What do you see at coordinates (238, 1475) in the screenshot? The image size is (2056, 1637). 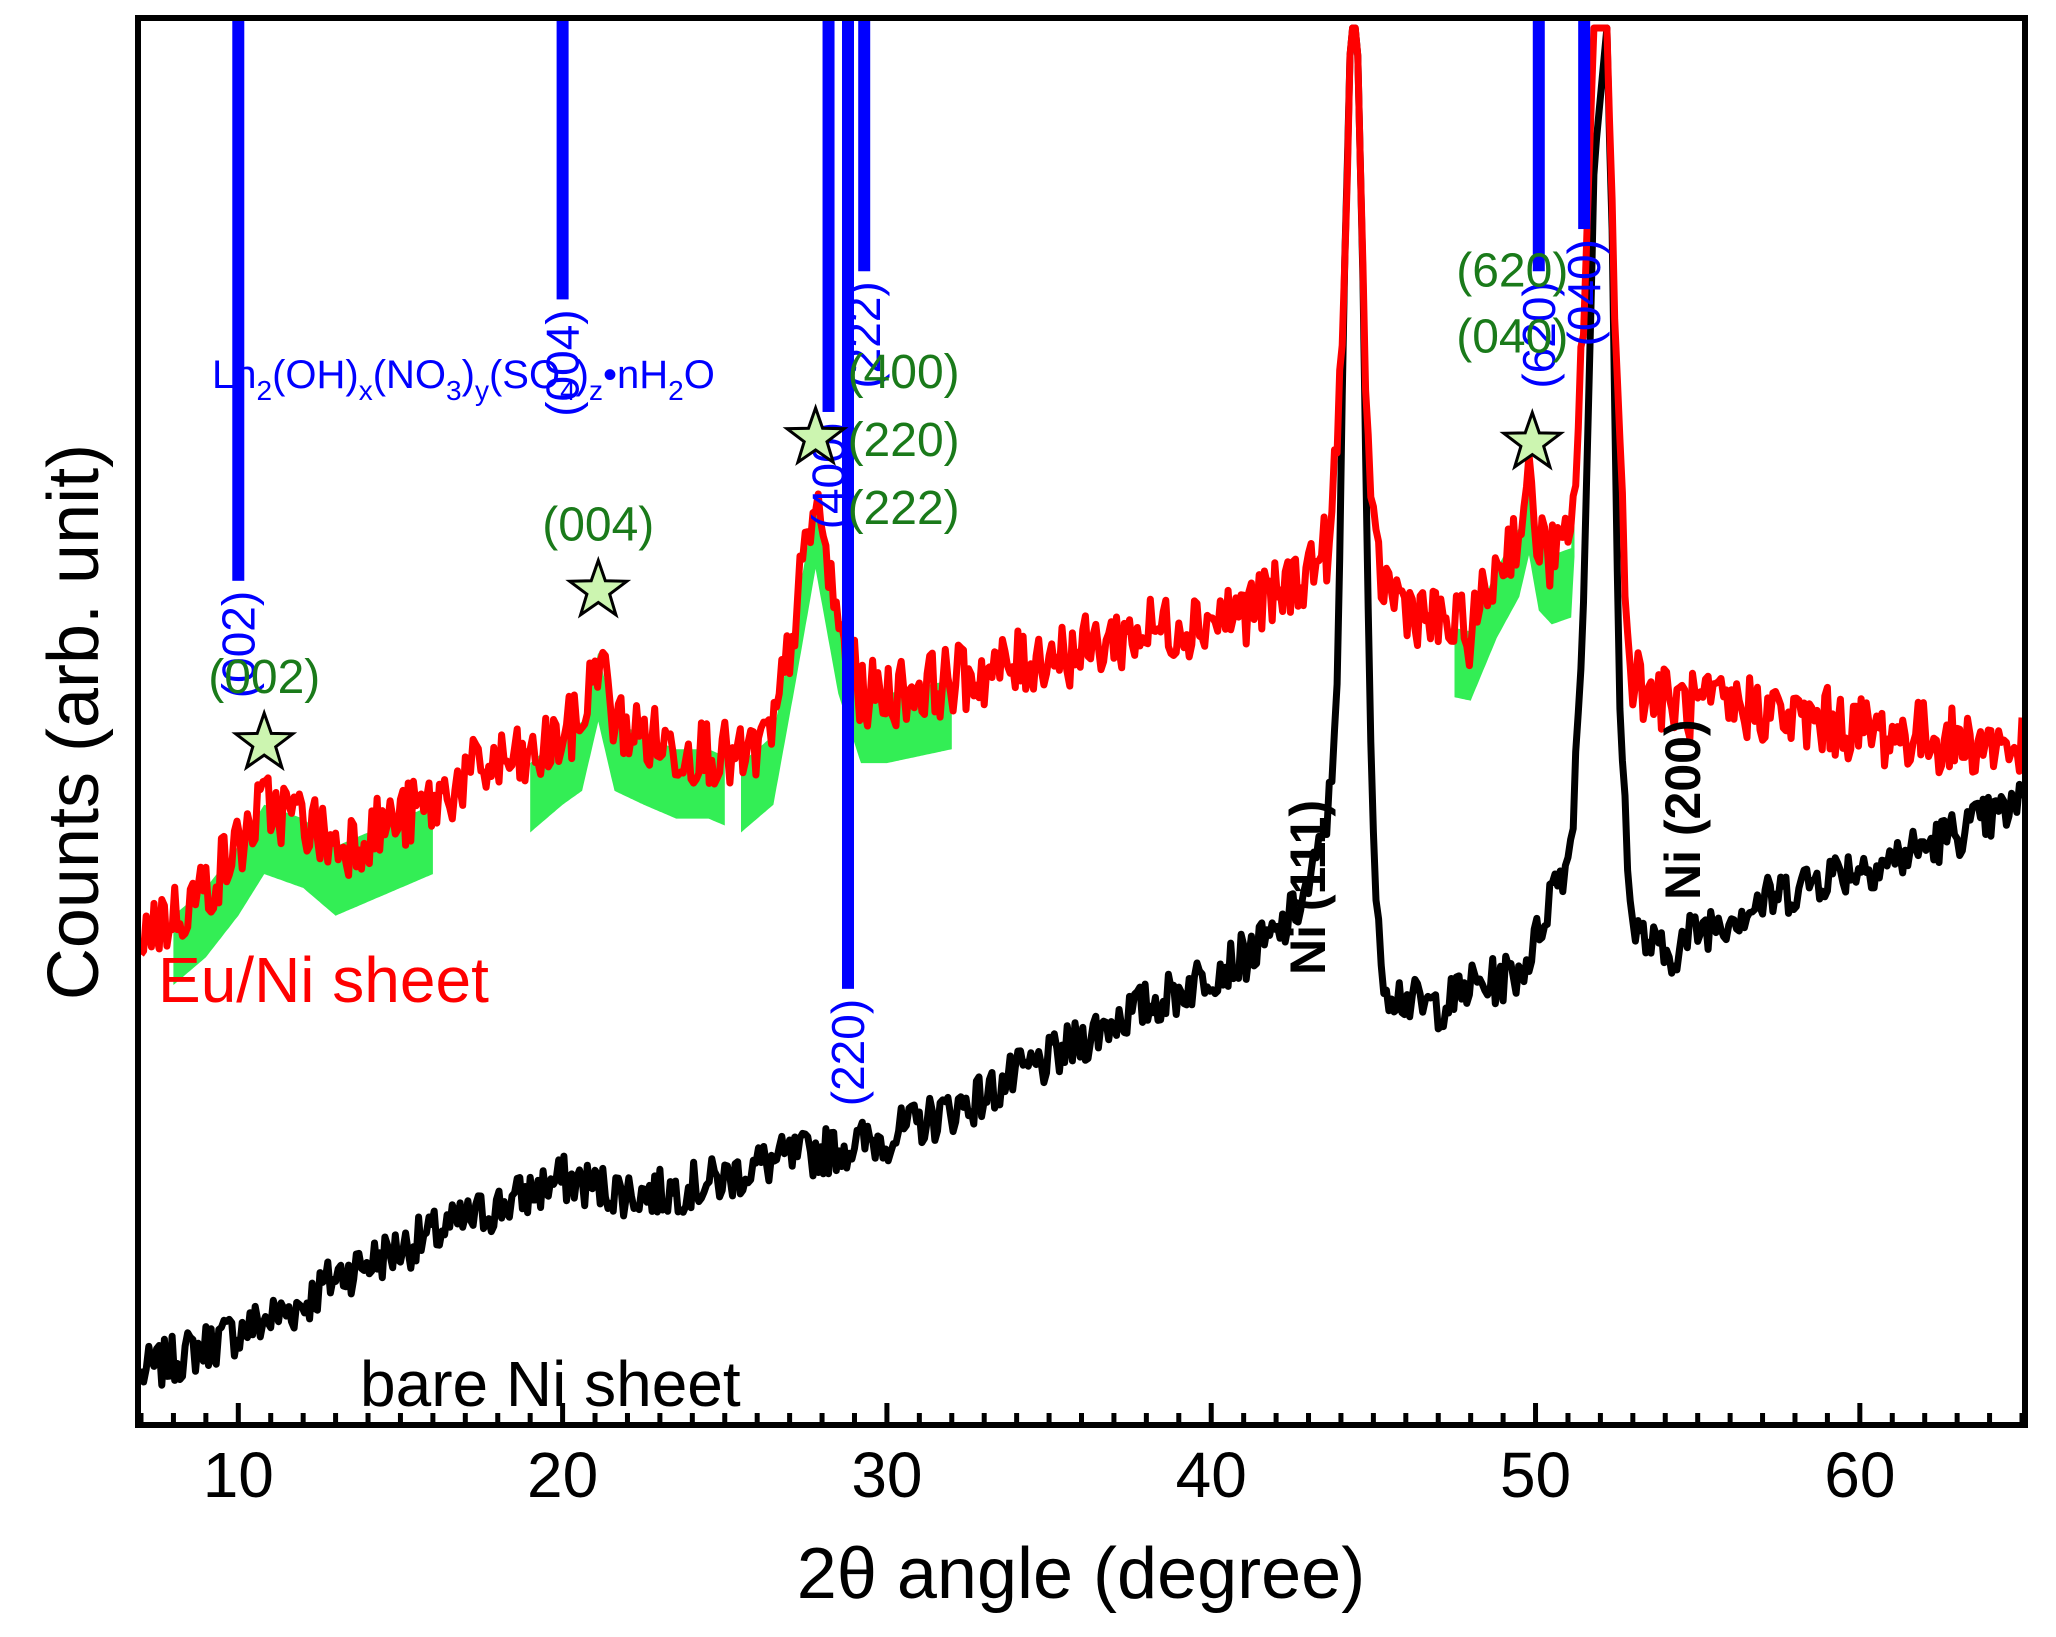 I see `x-tick-label: 10` at bounding box center [238, 1475].